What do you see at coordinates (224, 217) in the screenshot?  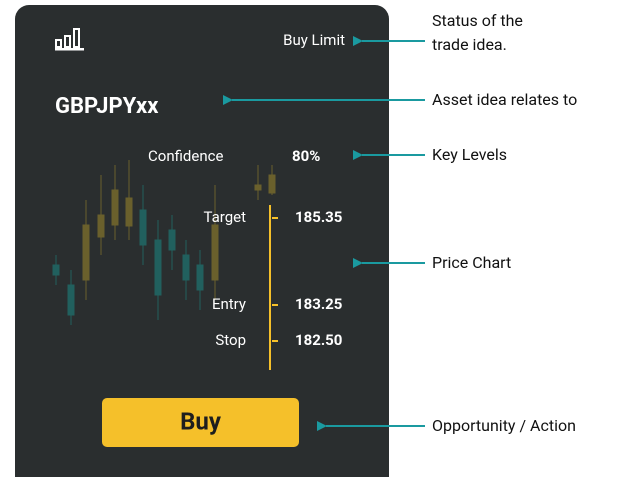 I see `level-label: Target` at bounding box center [224, 217].